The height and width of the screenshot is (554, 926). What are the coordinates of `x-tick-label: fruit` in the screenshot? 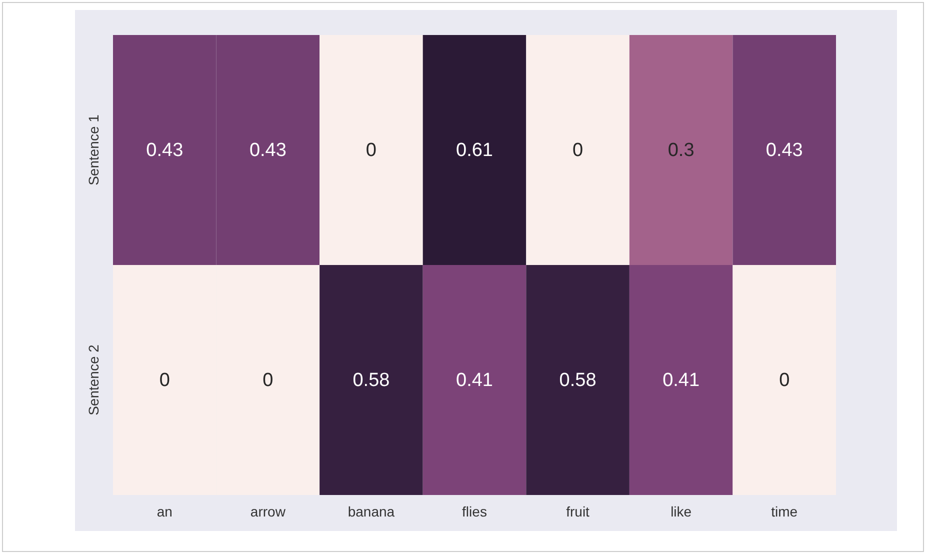 It's located at (578, 512).